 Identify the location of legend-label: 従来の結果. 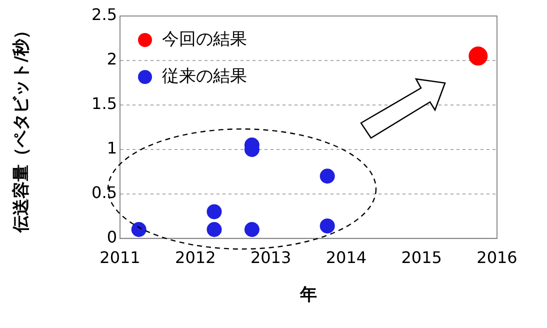
(204, 76).